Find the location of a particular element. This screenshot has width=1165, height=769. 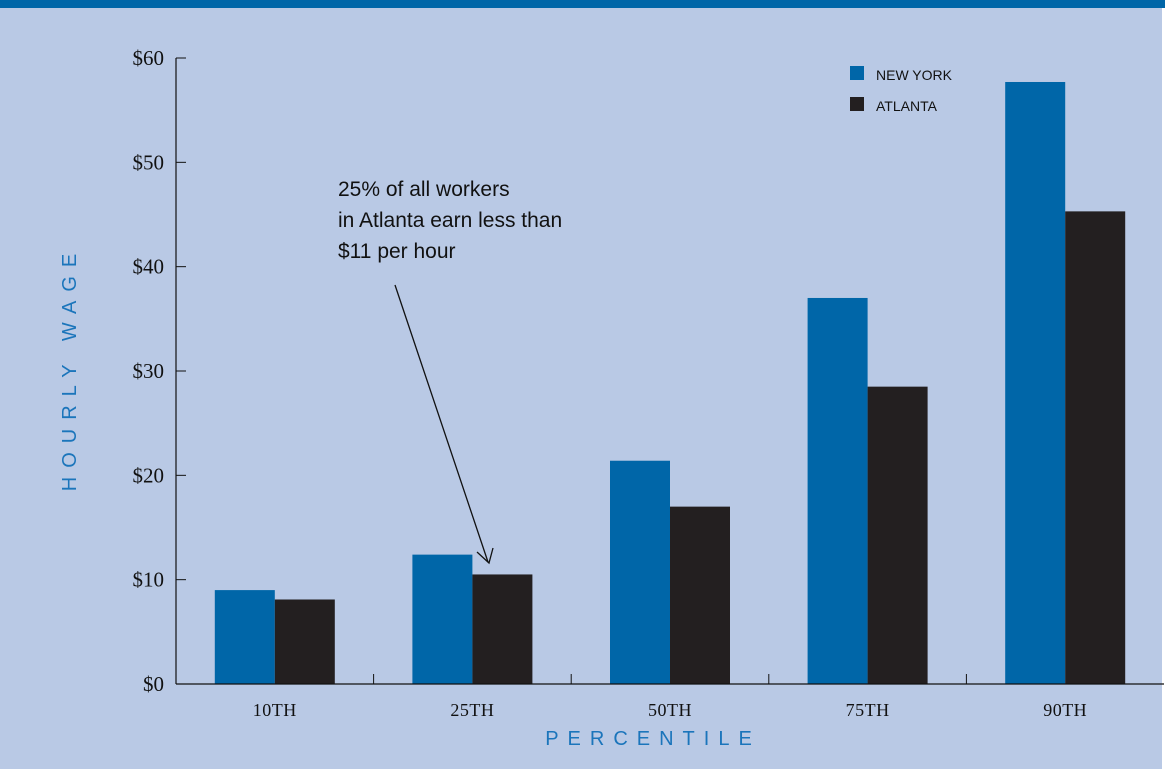

y-tick-label: $0 is located at coordinates (153, 684).